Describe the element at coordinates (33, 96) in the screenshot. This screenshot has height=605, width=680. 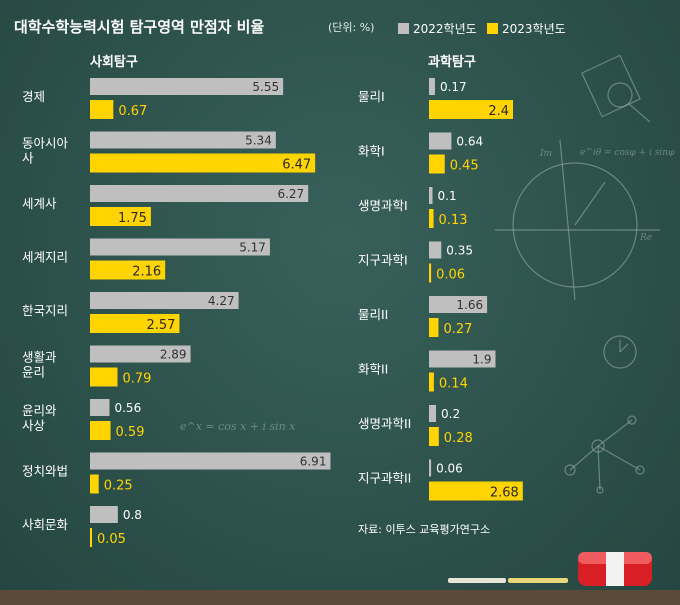
I see `category-label-social: 경제` at that location.